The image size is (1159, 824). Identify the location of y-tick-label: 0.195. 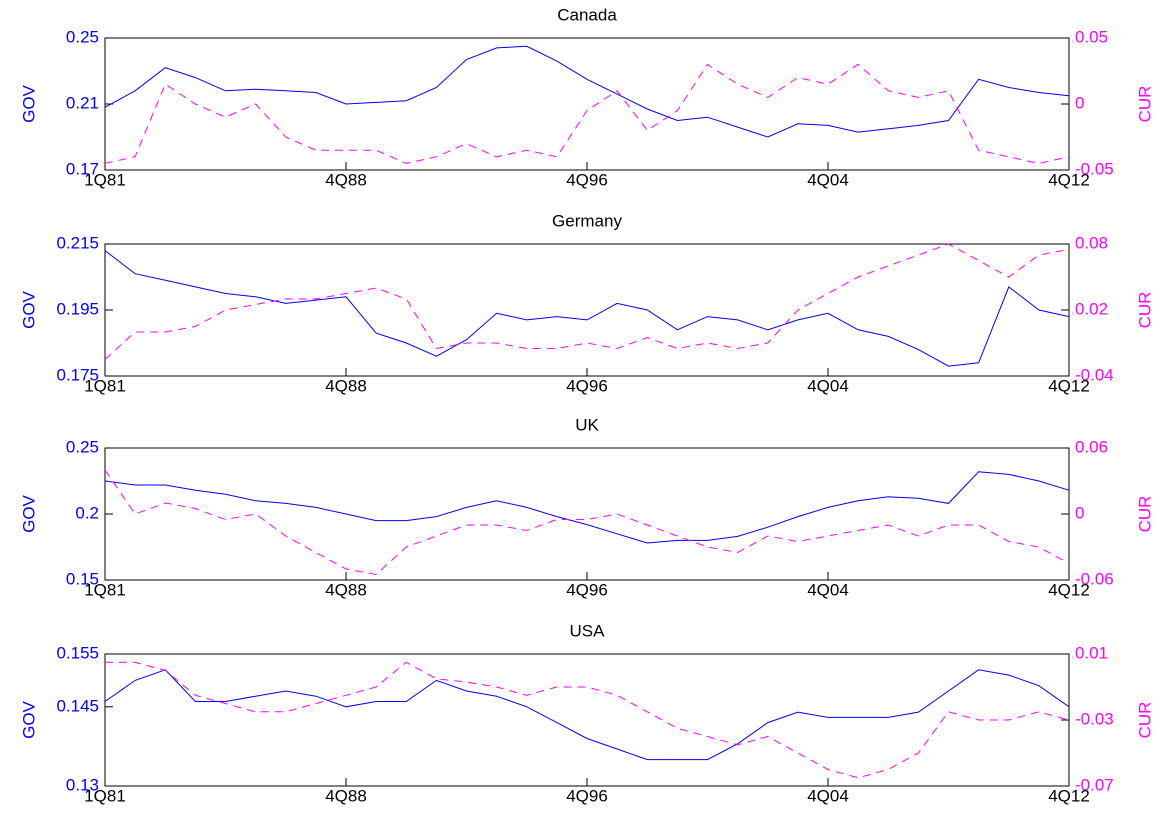
(77, 308).